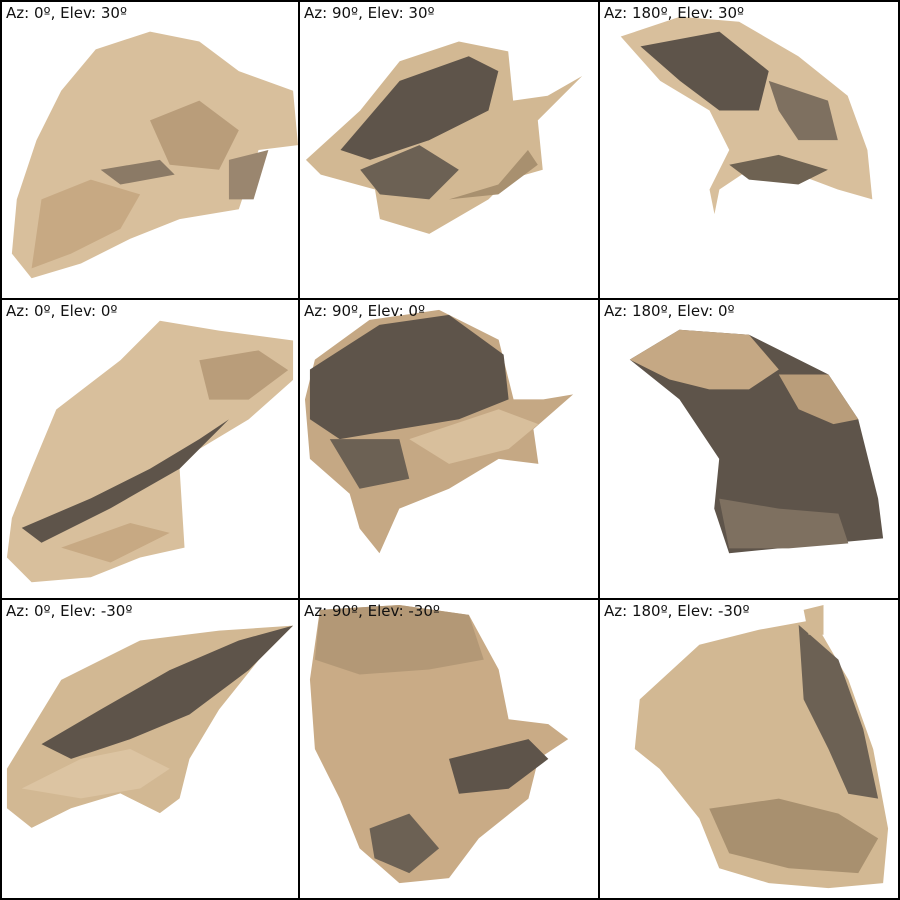 Image resolution: width=900 pixels, height=900 pixels. I want to click on voxel-render-az0-elev0, so click(150, 451).